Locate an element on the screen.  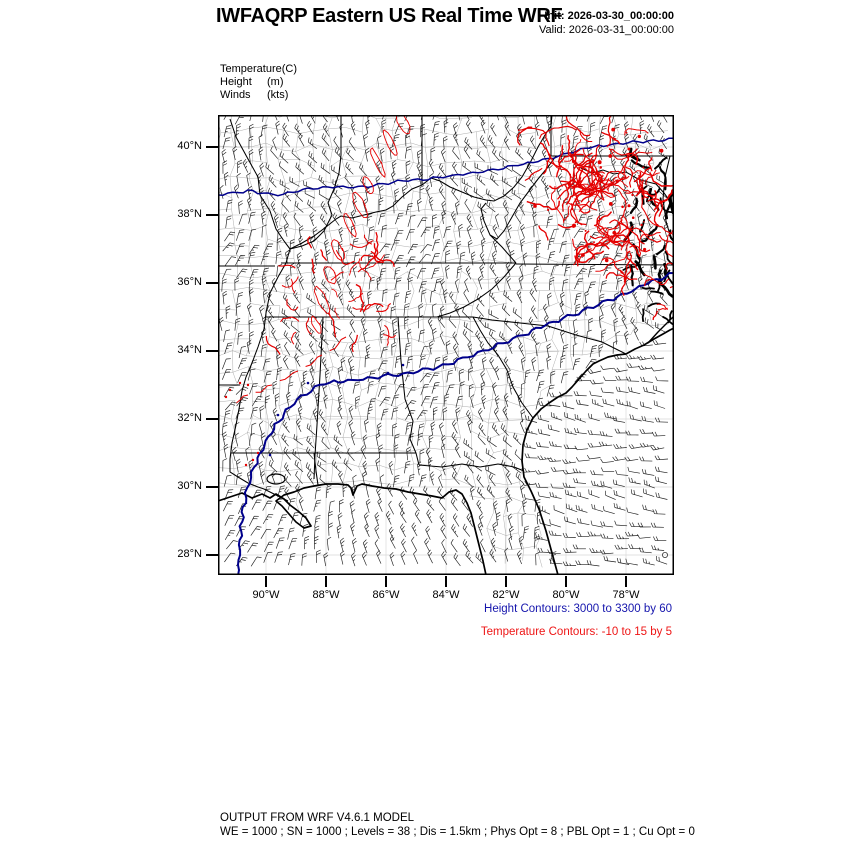
calm-wind-symbol is located at coordinates (664, 554).